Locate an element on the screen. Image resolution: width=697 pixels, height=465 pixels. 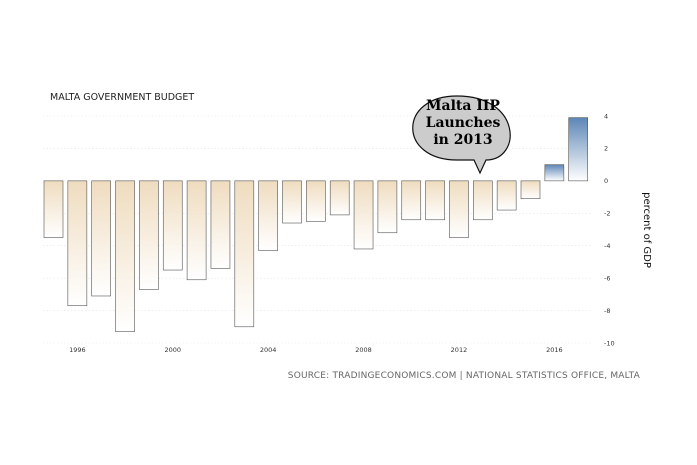
bar-2016 is located at coordinates (554, 173).